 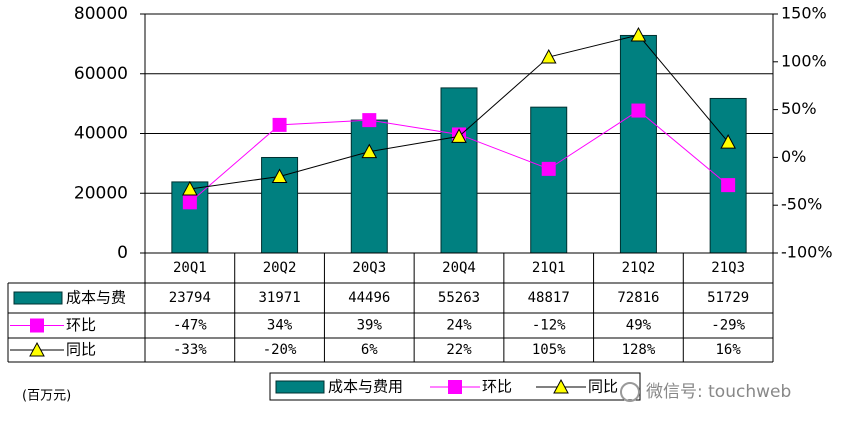 What do you see at coordinates (101, 193) in the screenshot?
I see `y-tick-label: 20000` at bounding box center [101, 193].